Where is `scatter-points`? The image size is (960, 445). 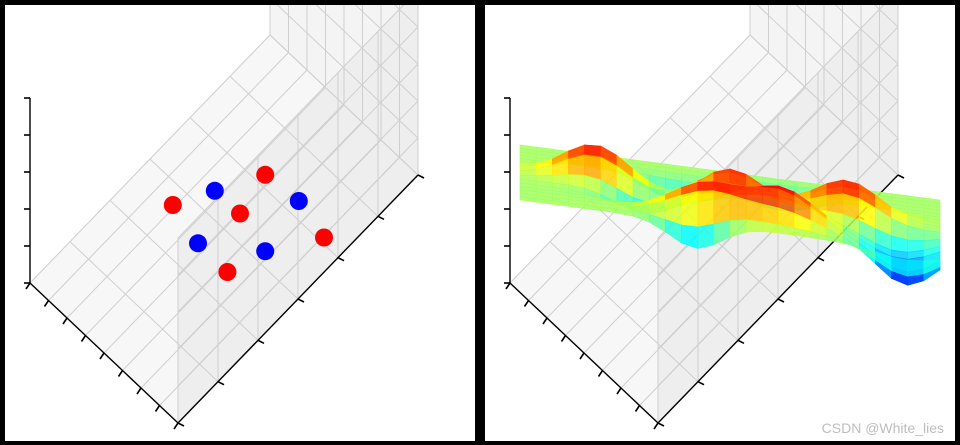 scatter-points is located at coordinates (248, 223).